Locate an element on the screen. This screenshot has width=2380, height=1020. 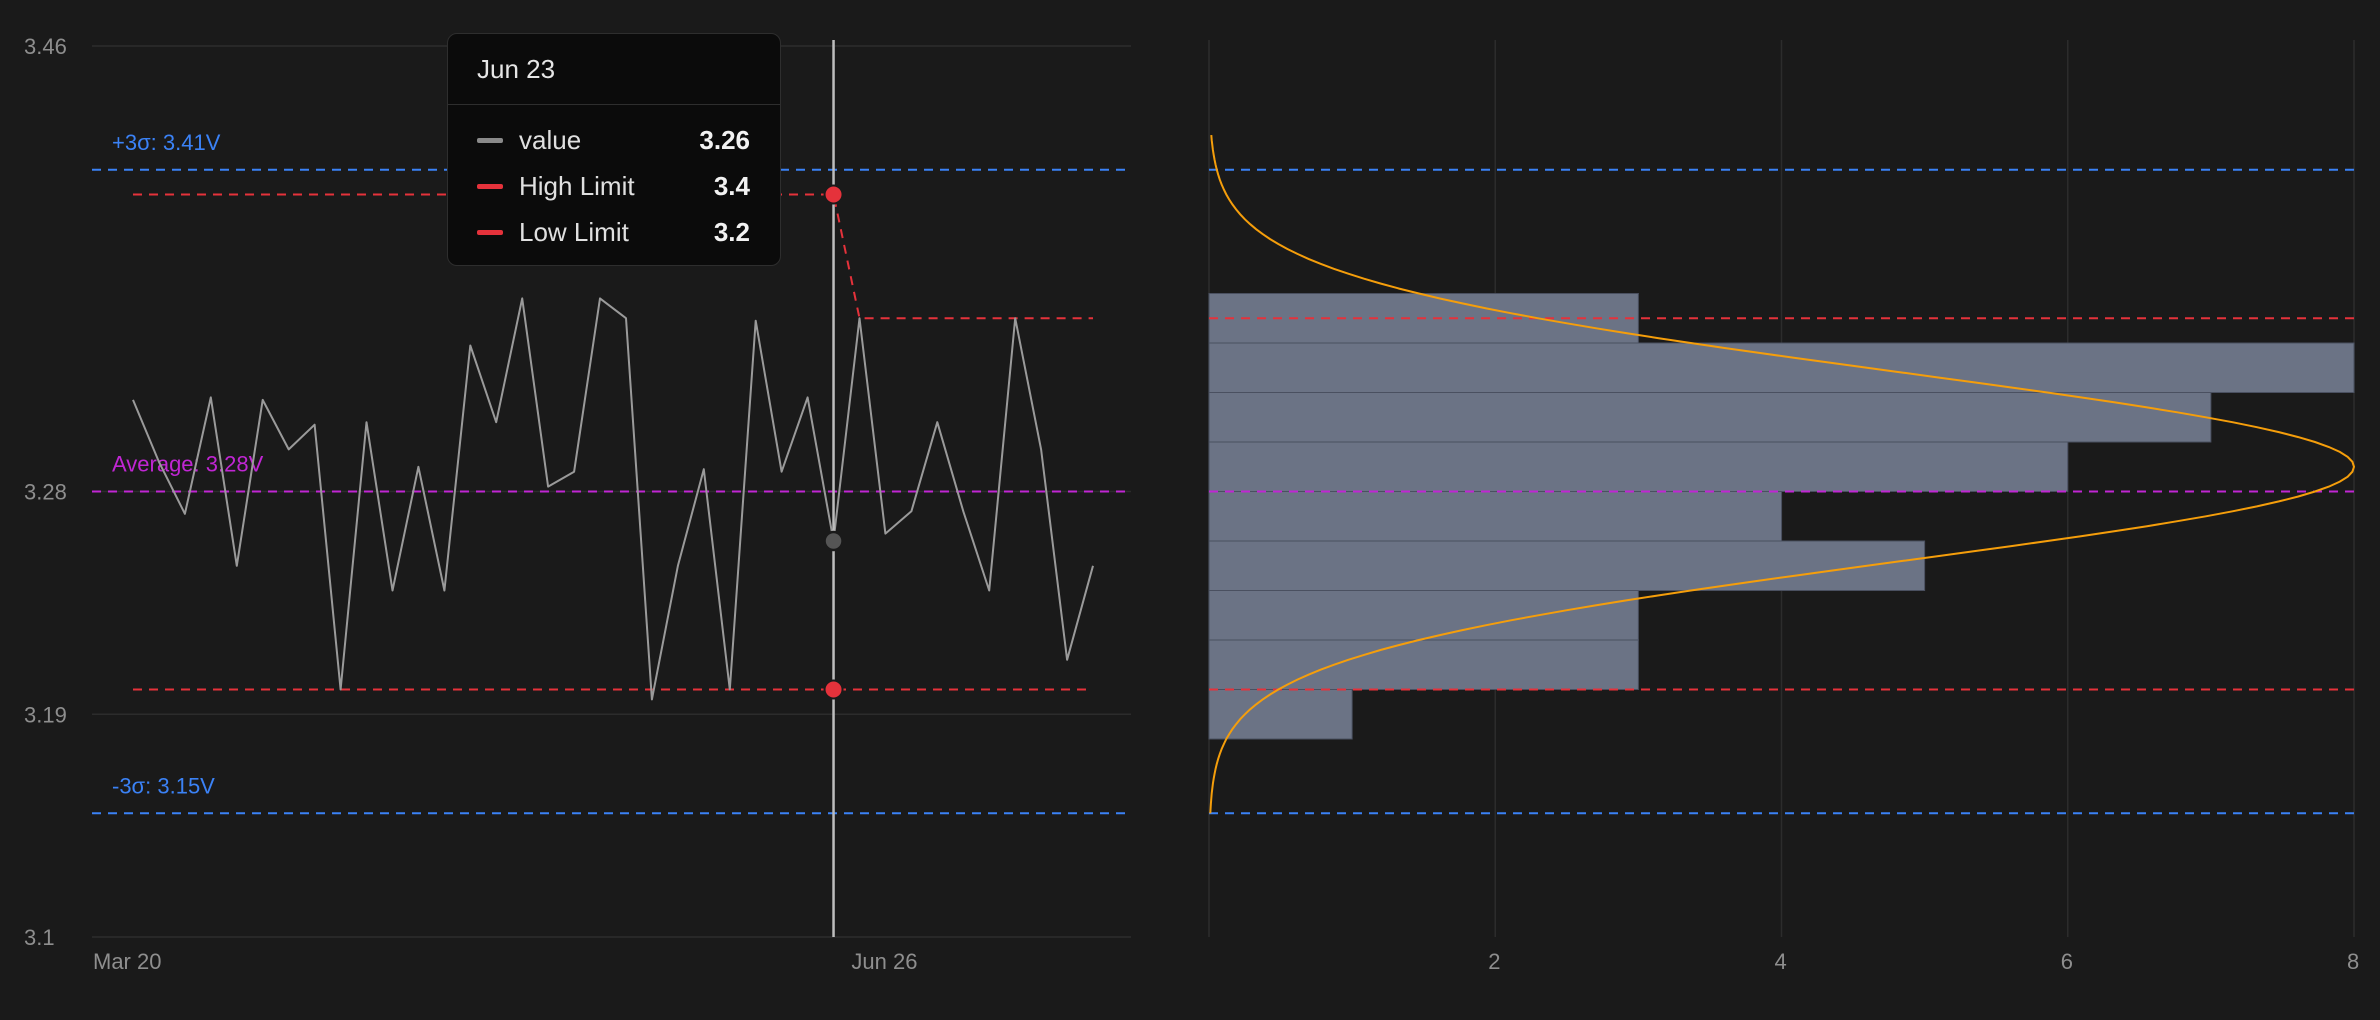
reference-label: -3σ: 3.15V is located at coordinates (163, 785).